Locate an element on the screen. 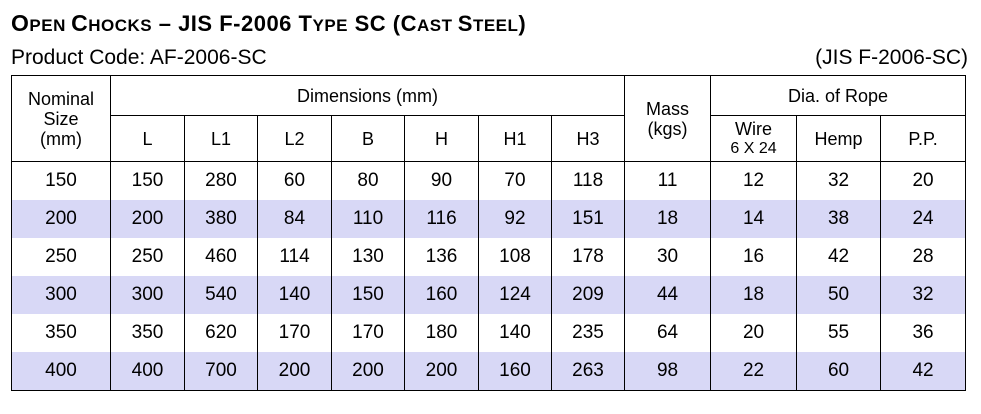  table-cell: 130 is located at coordinates (368, 257).